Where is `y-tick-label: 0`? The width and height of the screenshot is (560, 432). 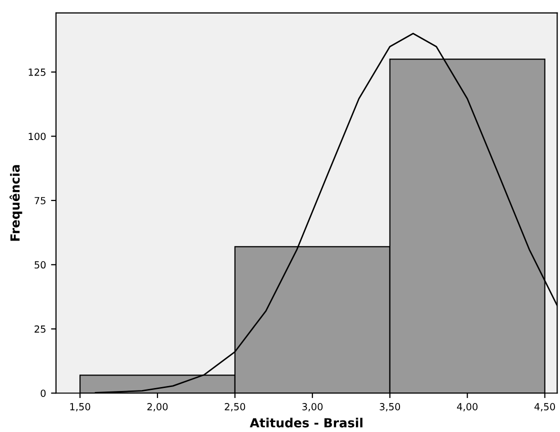 y-tick-label: 0 is located at coordinates (43, 393).